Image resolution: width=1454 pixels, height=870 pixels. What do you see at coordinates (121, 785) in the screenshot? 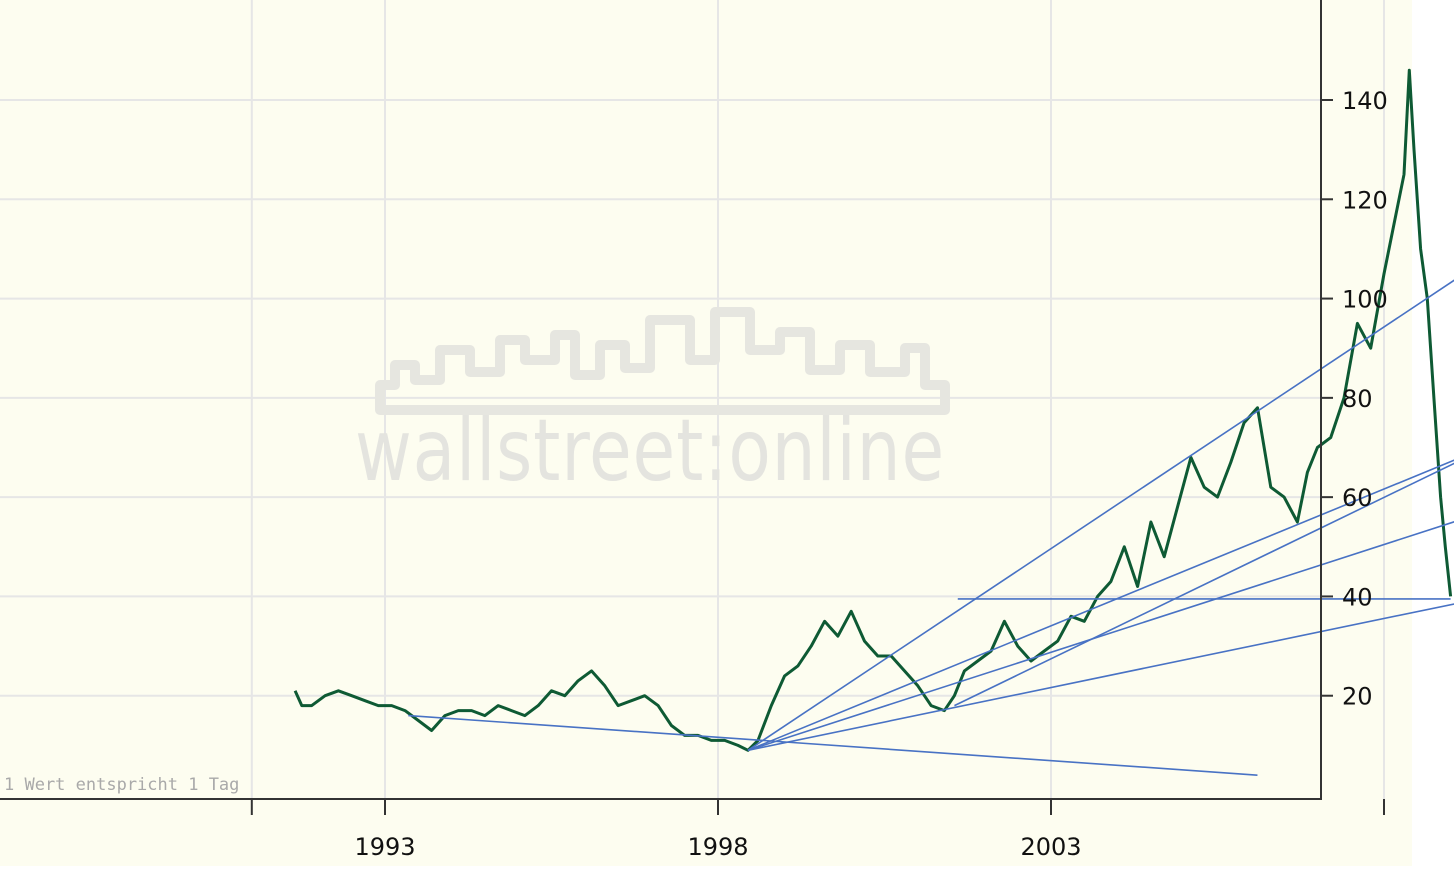
I see `footnote: 1 Wert entspricht 1 Tag` at bounding box center [121, 785].